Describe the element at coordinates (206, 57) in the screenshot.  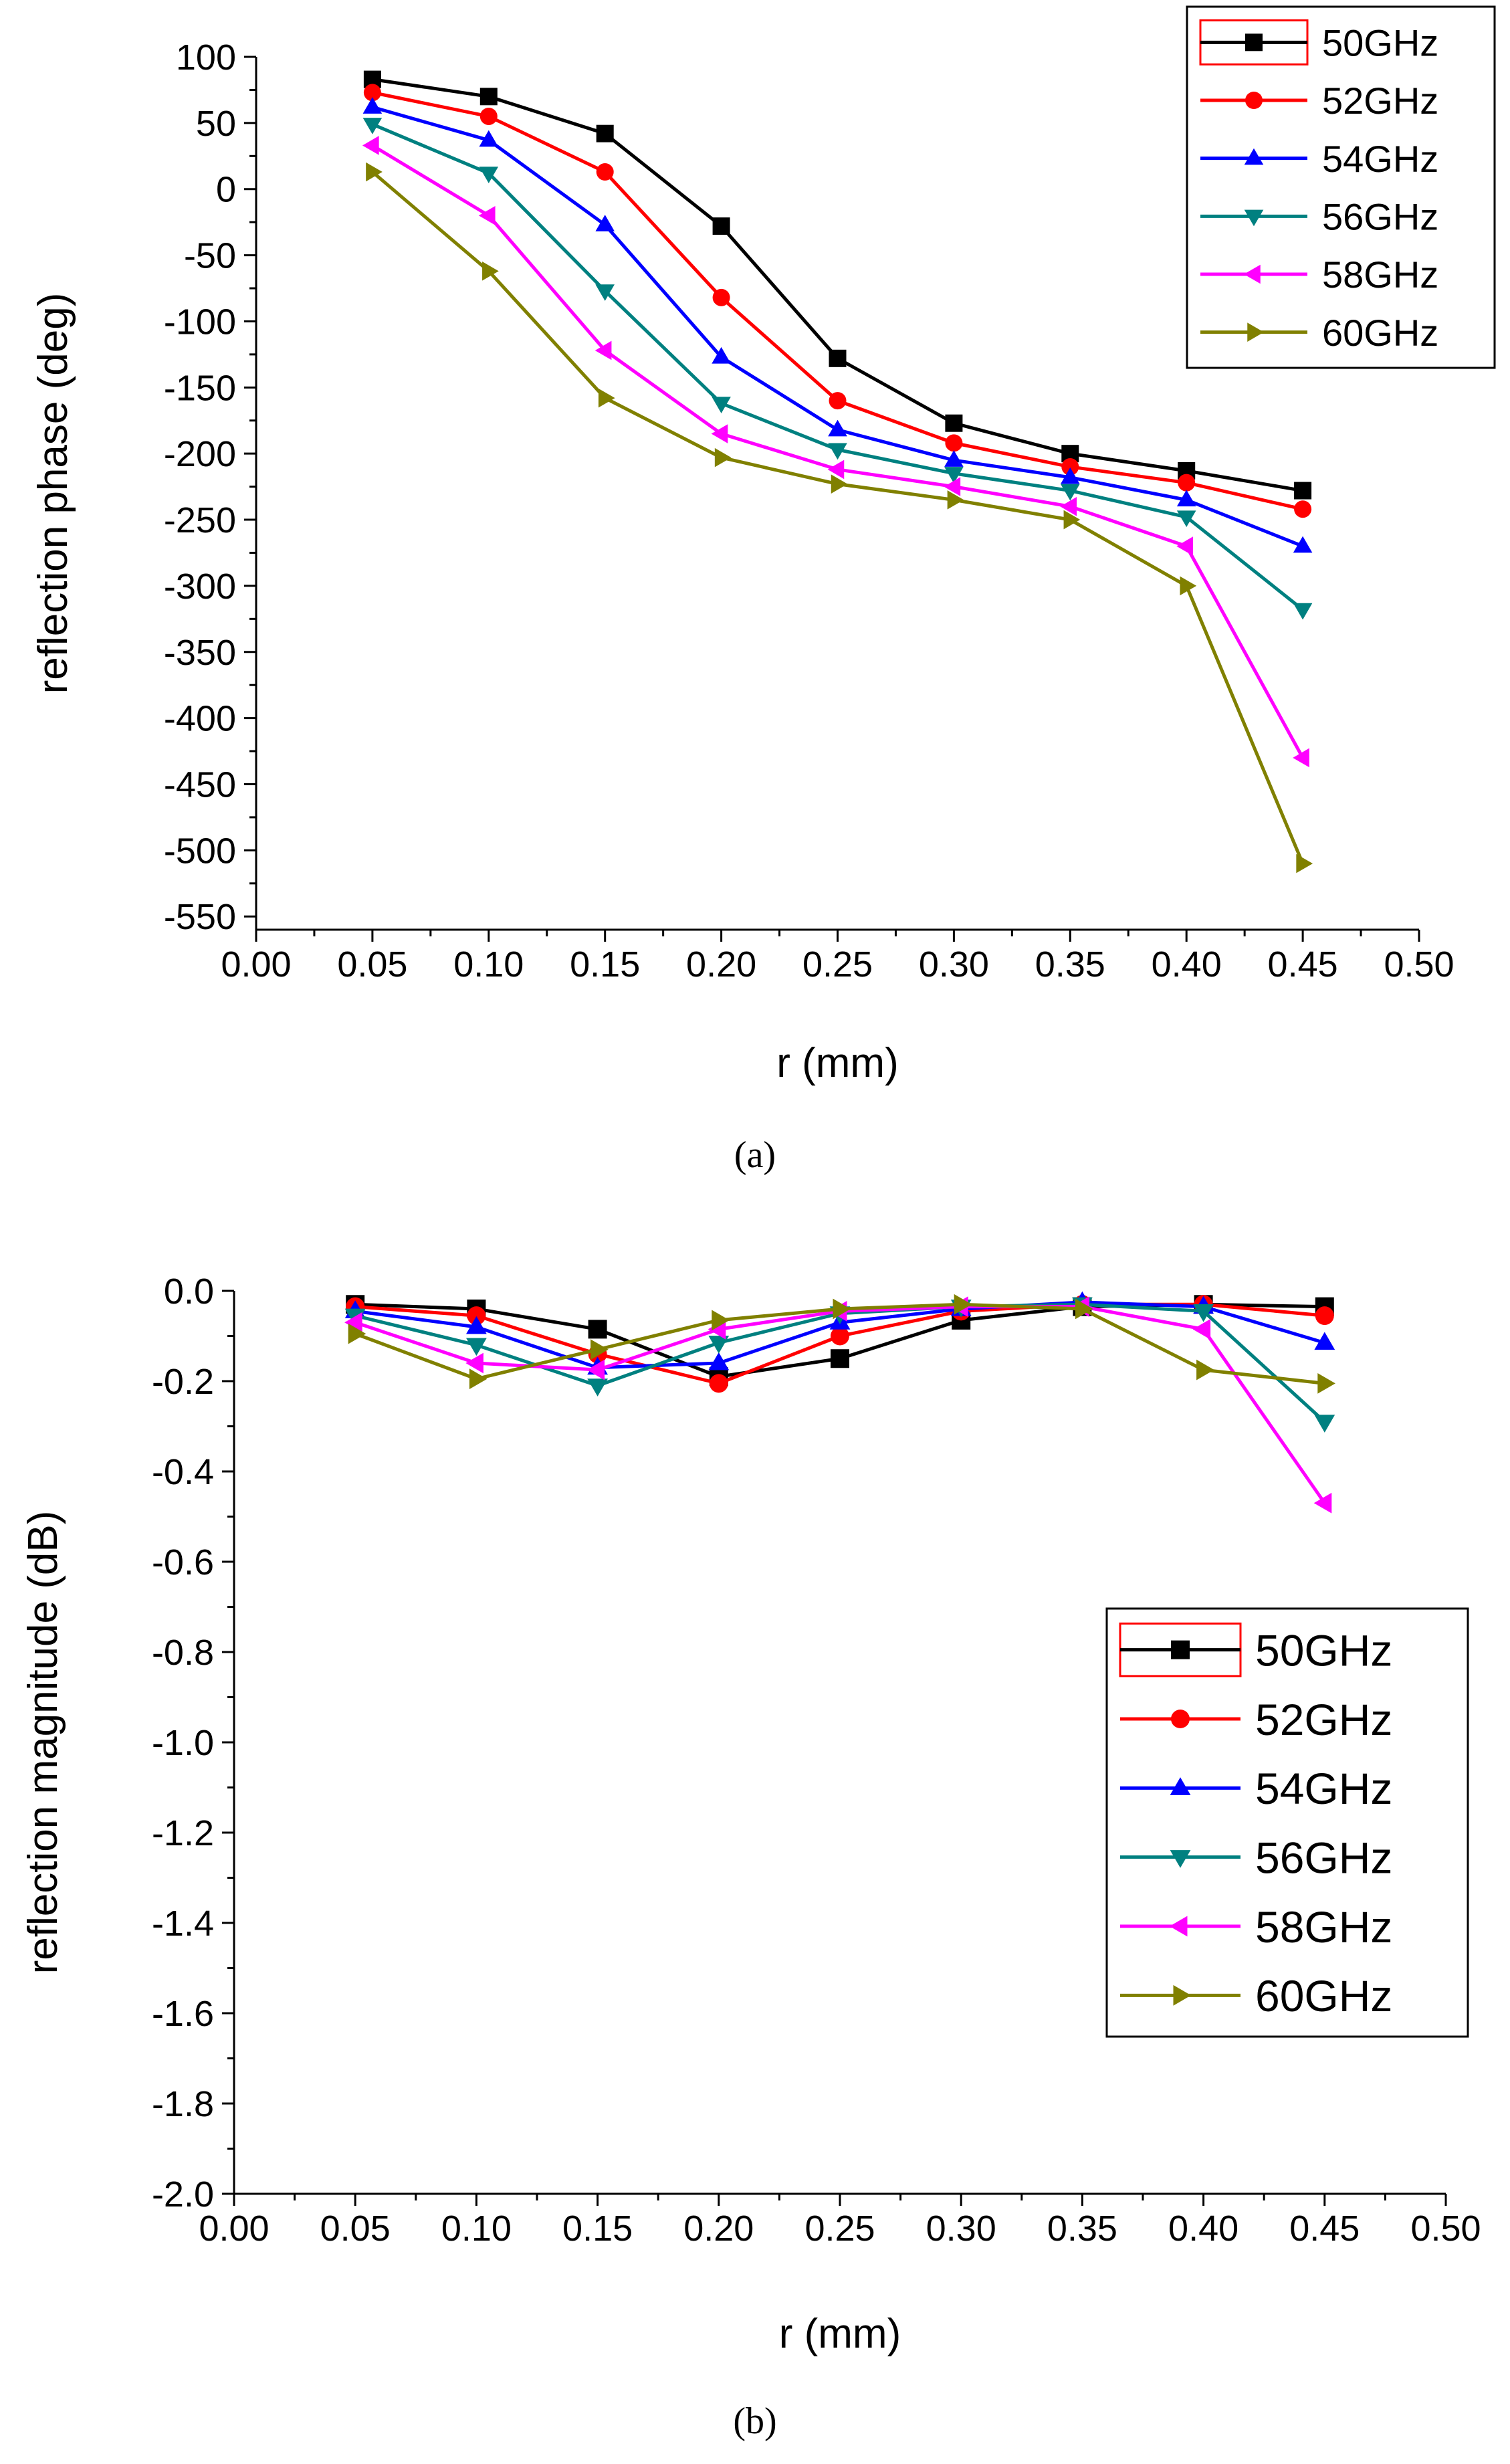
I see `y-tick-label: 100` at that location.